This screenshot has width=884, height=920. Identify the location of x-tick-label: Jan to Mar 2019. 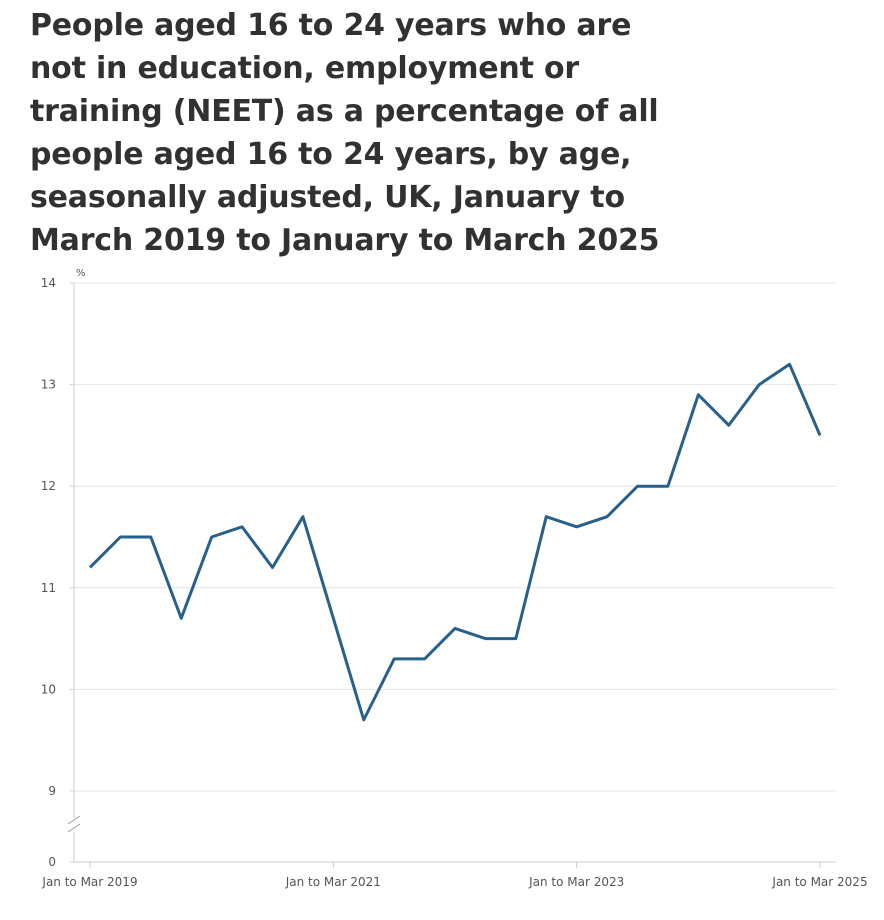
(89, 882).